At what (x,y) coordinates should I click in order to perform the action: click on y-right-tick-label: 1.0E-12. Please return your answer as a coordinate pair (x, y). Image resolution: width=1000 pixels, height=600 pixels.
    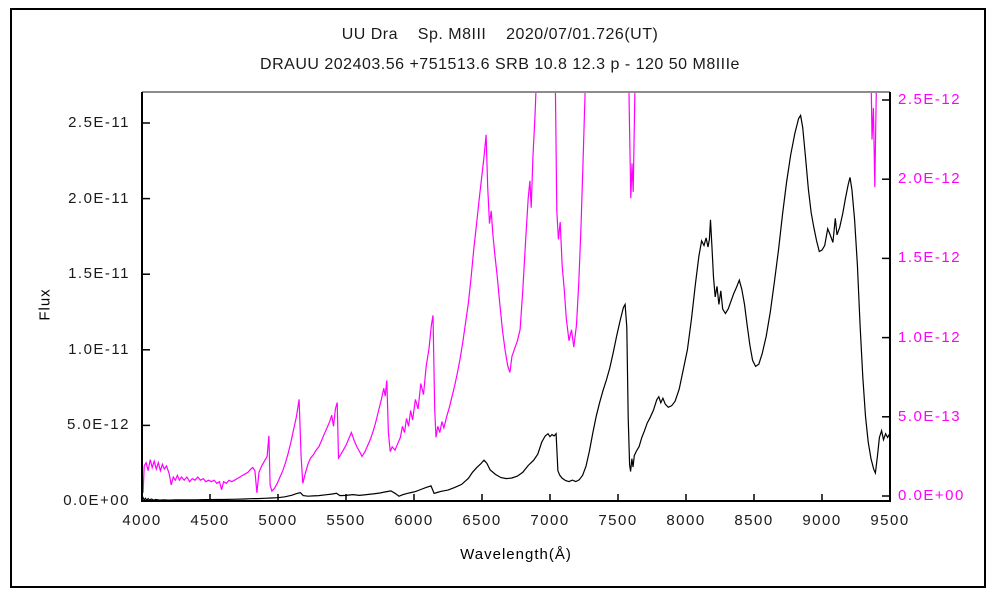
    Looking at the image, I should click on (930, 337).